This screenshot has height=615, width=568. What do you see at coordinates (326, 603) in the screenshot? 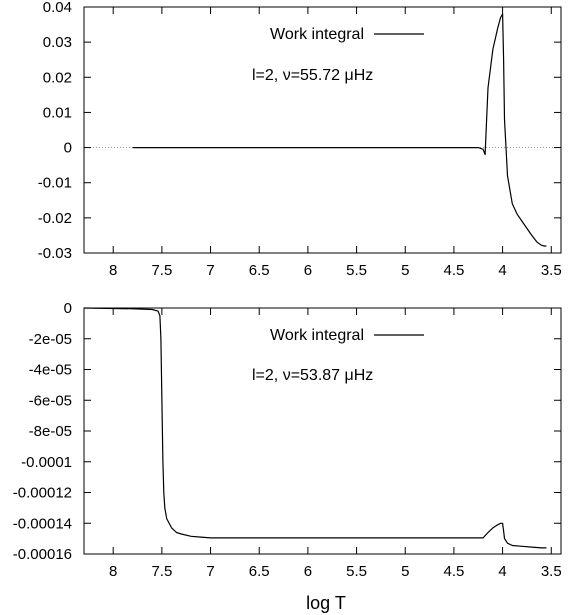
I see `x-axis-title: log T` at bounding box center [326, 603].